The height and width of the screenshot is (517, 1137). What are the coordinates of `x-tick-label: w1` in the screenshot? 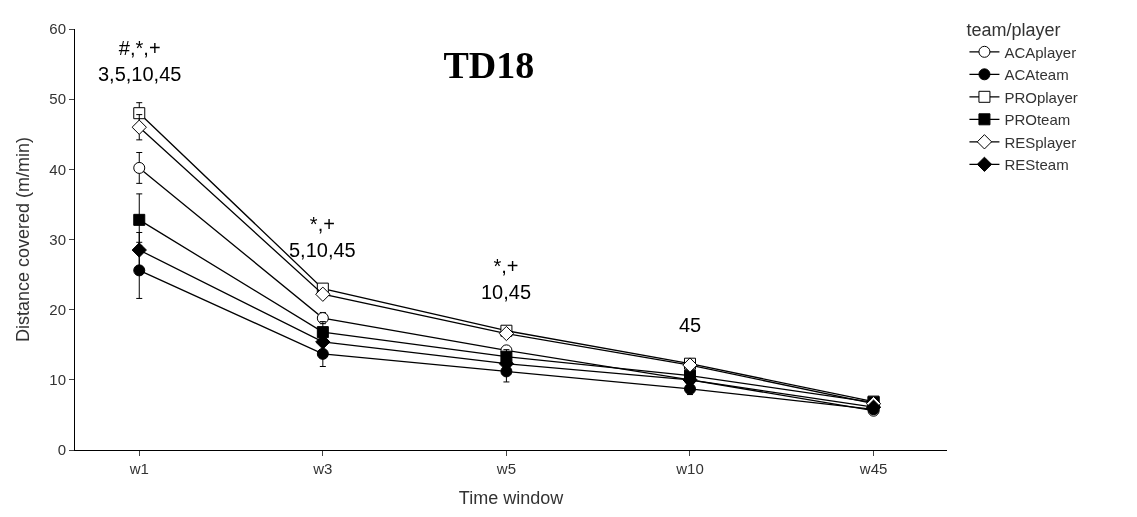 It's located at (138, 468).